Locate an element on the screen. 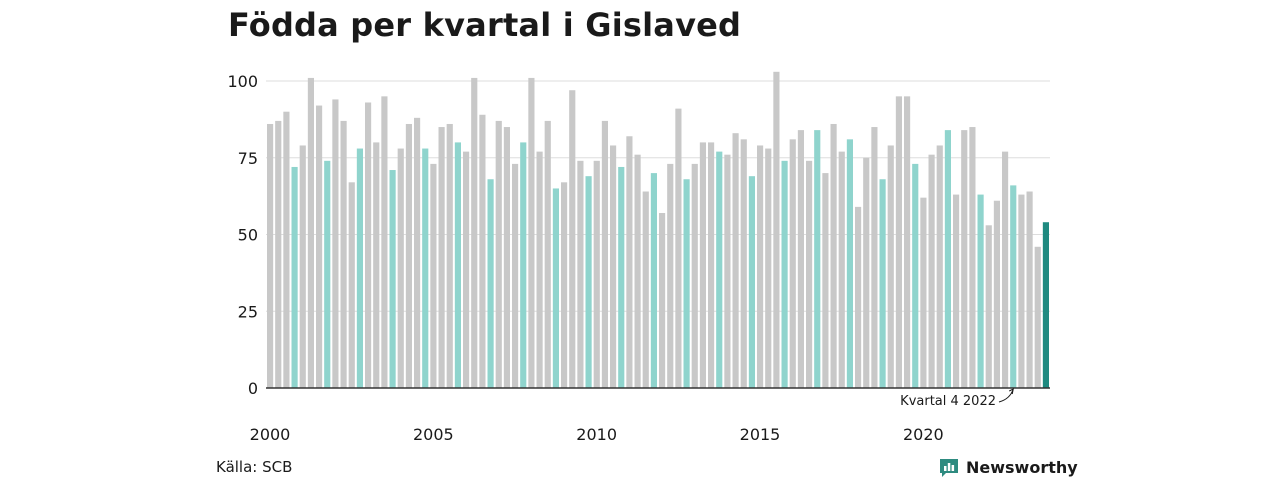 Image resolution: width=1280 pixels, height=480 pixels. y-tick-label: 25 is located at coordinates (248, 311).